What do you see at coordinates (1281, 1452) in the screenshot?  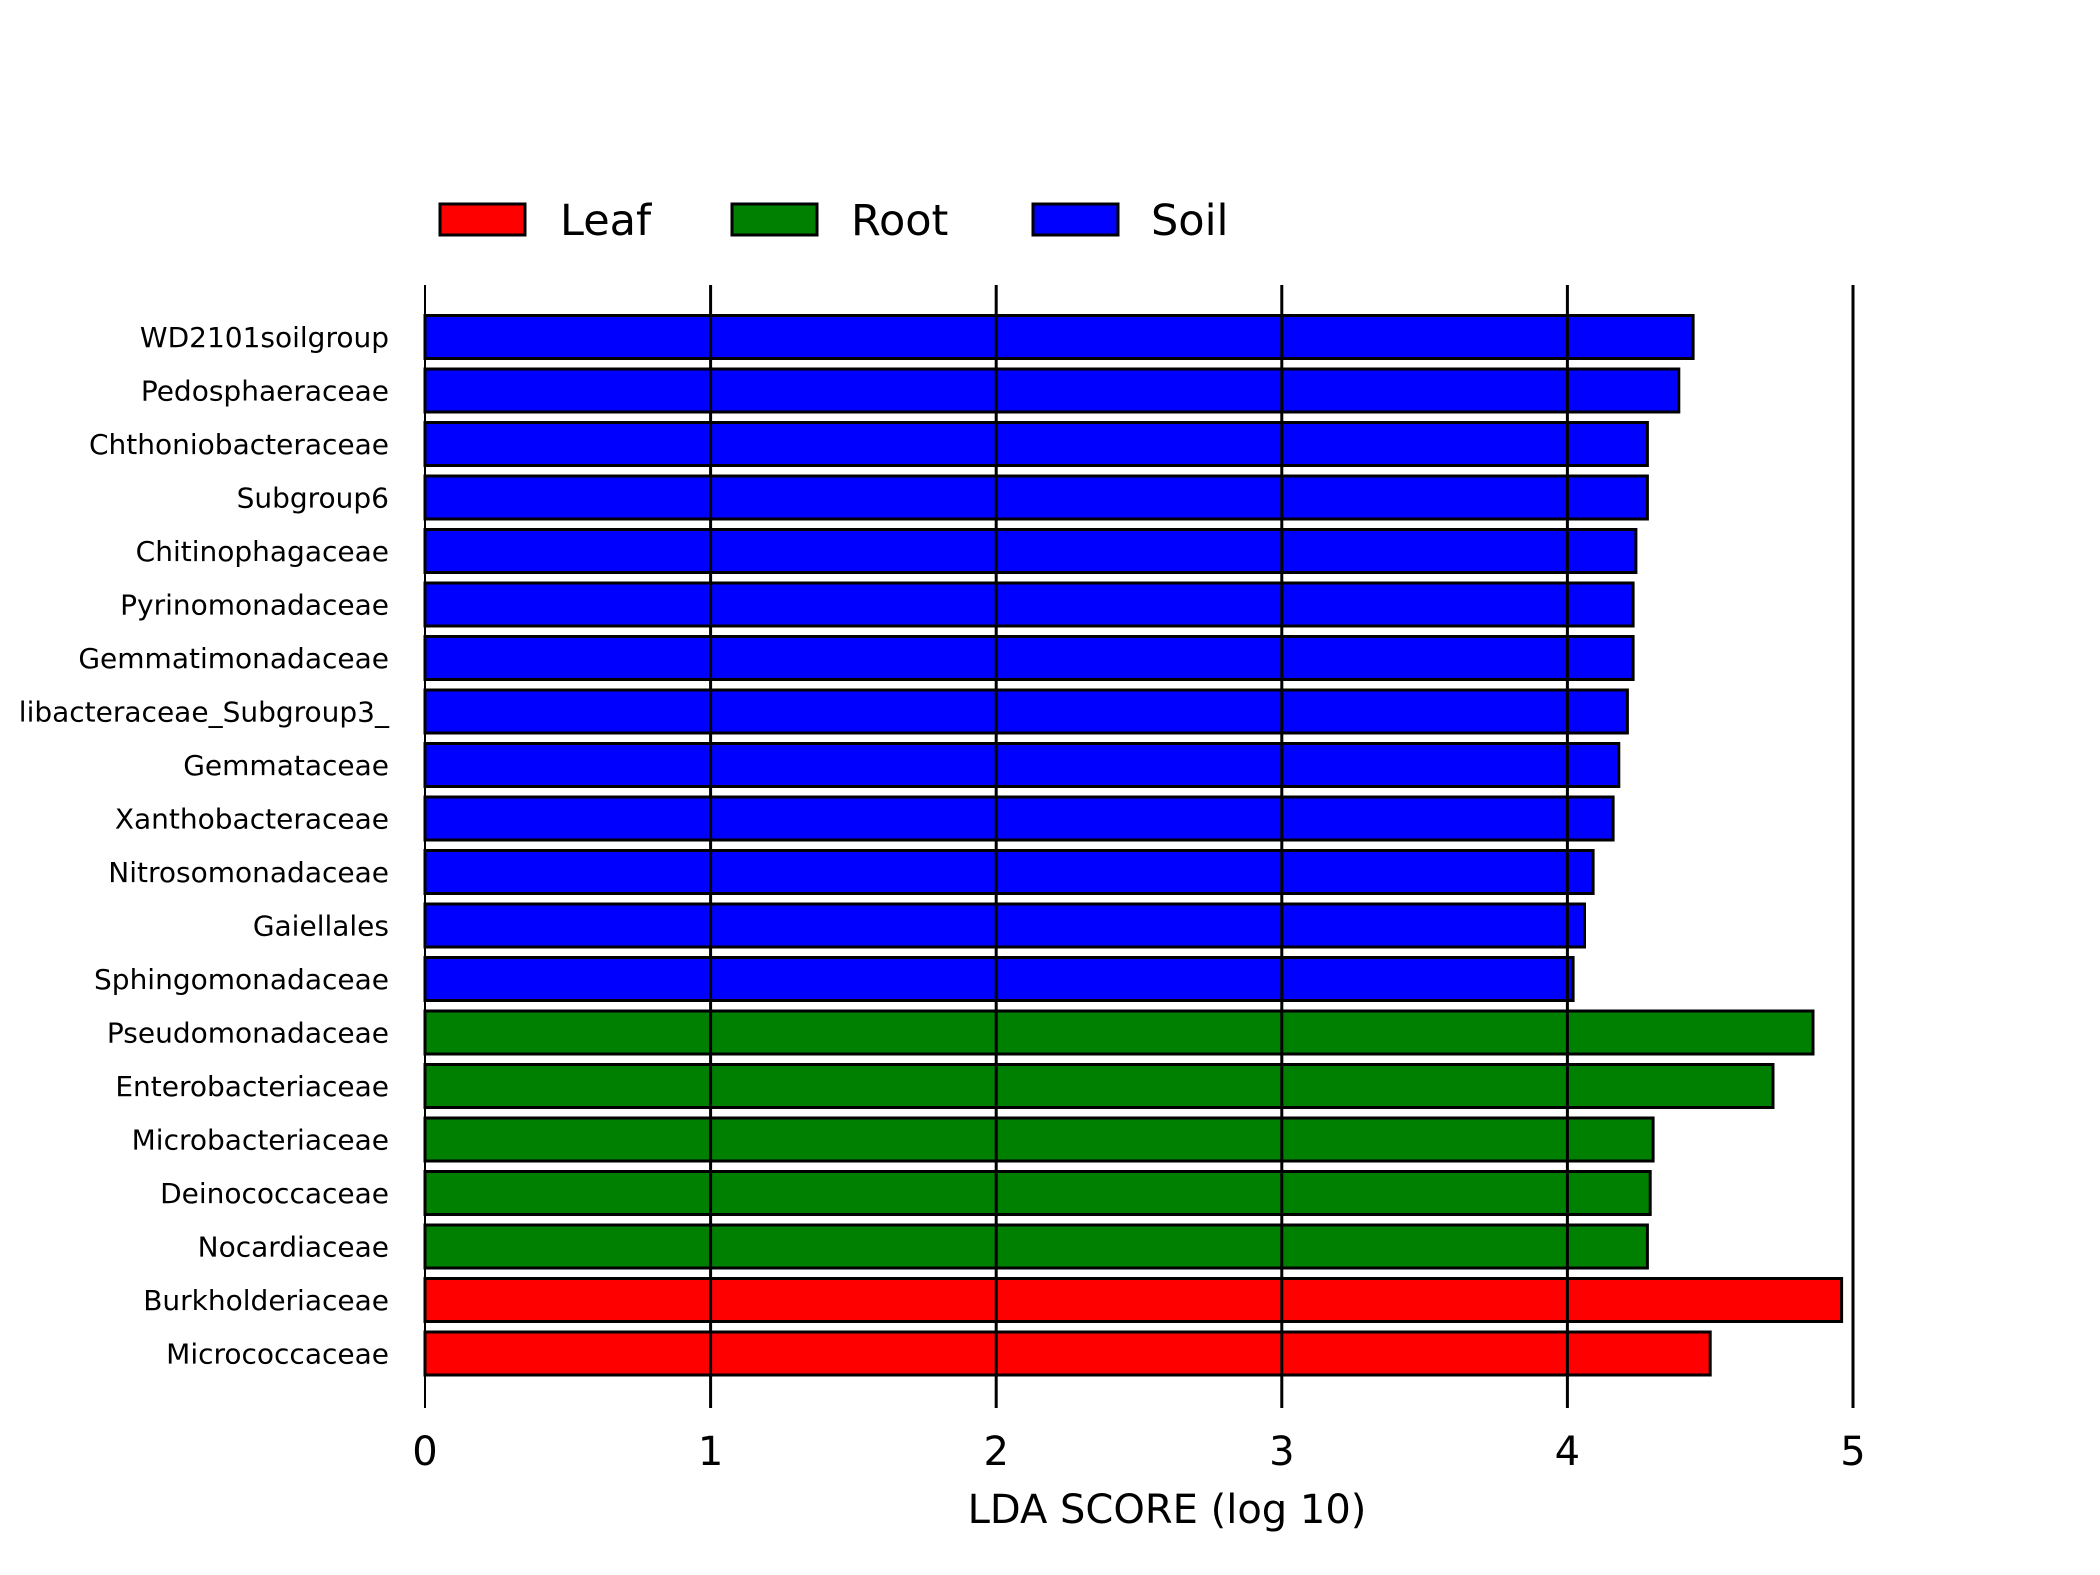 I see `x-tick-label: 3` at bounding box center [1281, 1452].